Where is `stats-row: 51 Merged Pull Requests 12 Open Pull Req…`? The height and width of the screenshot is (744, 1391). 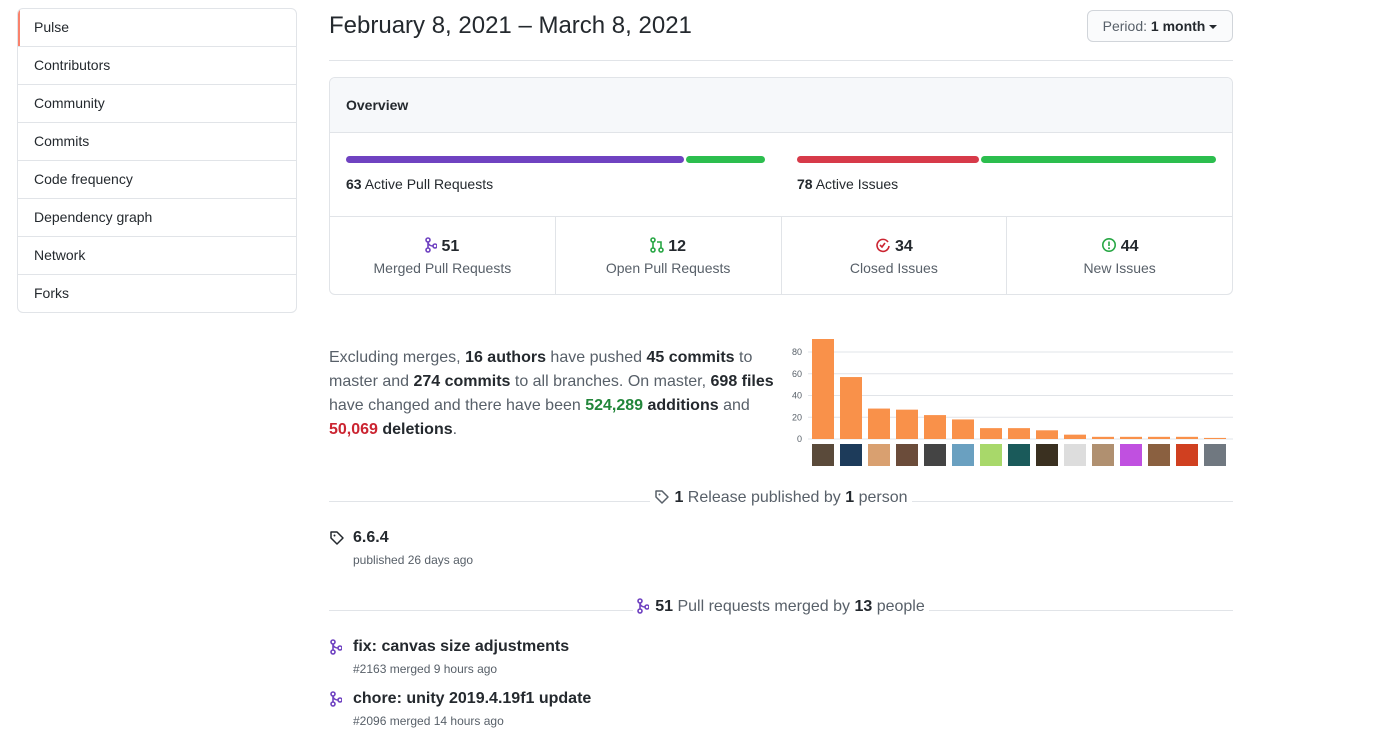
stats-row: 51 Merged Pull Requests 12 Open Pull Req… is located at coordinates (781, 255).